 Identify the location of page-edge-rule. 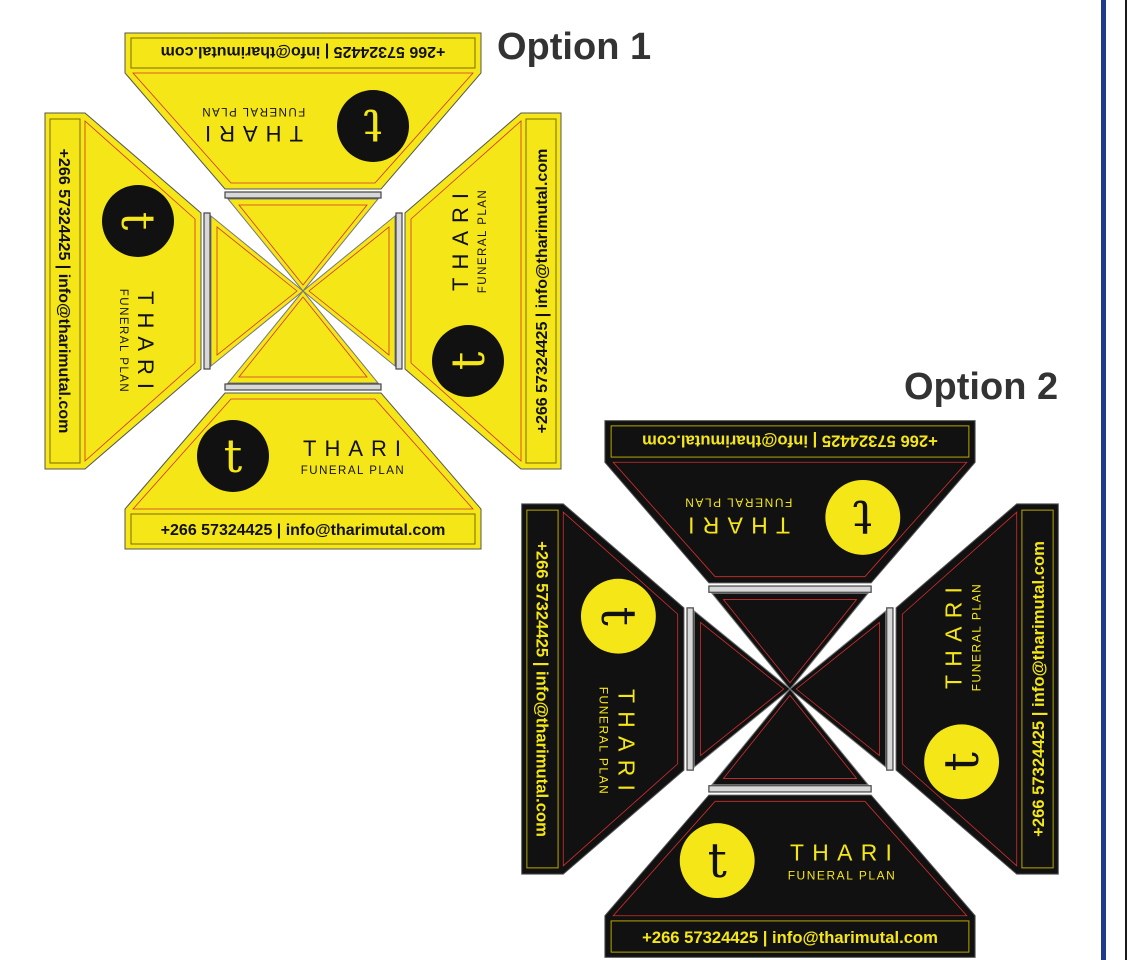
(1103, 480).